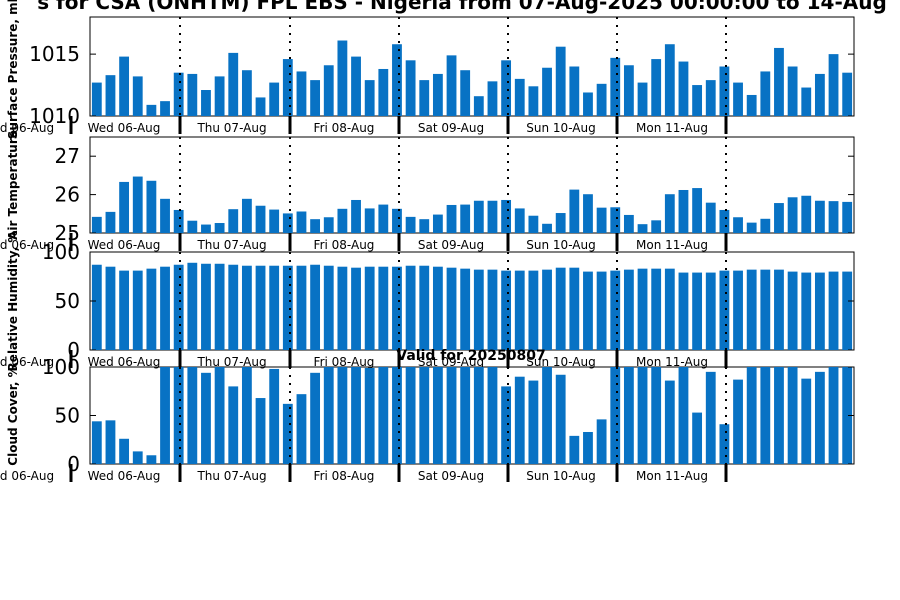  I want to click on y-tick-label: 1015, so click(54, 54).